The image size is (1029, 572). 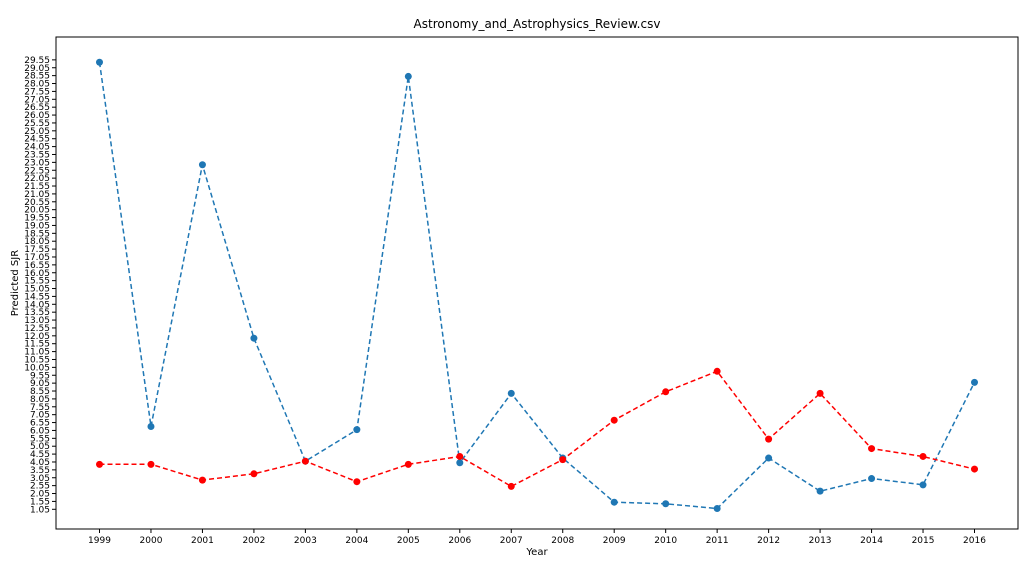 What do you see at coordinates (37, 360) in the screenshot?
I see `y-tick-label: 10.55` at bounding box center [37, 360].